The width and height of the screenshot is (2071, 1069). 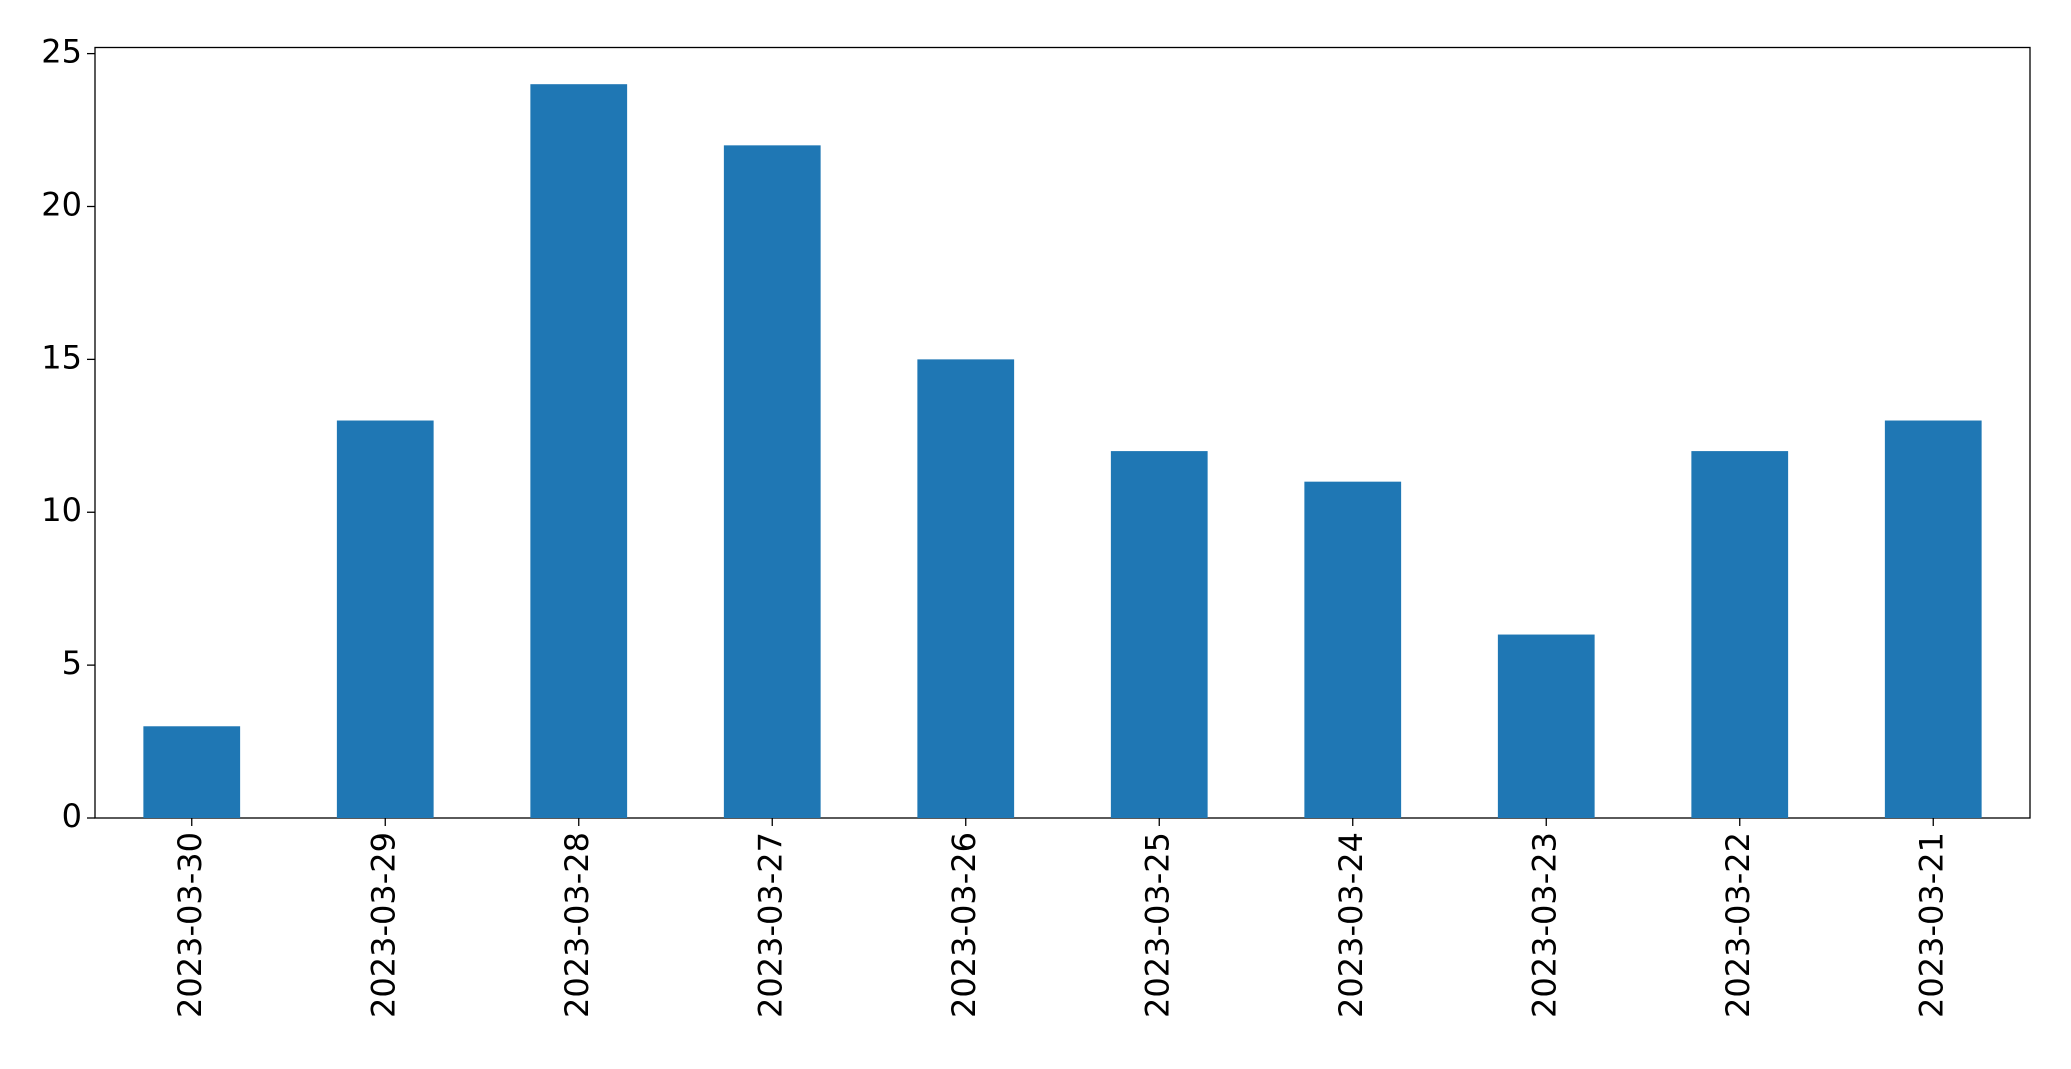 I want to click on x-tick-label: 2023-03-28, so click(x=577, y=925).